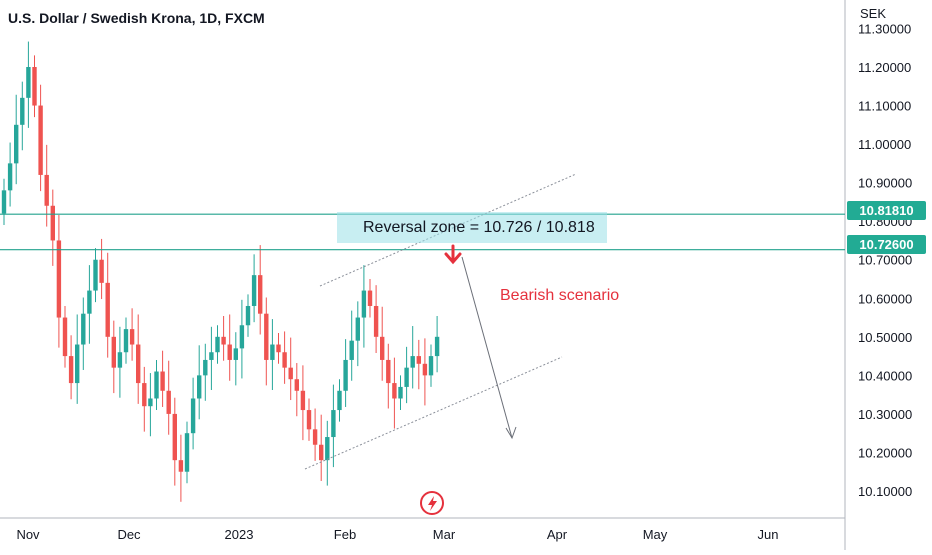 The image size is (932, 555). What do you see at coordinates (885, 183) in the screenshot?
I see `y-tick-label: 10.90000` at bounding box center [885, 183].